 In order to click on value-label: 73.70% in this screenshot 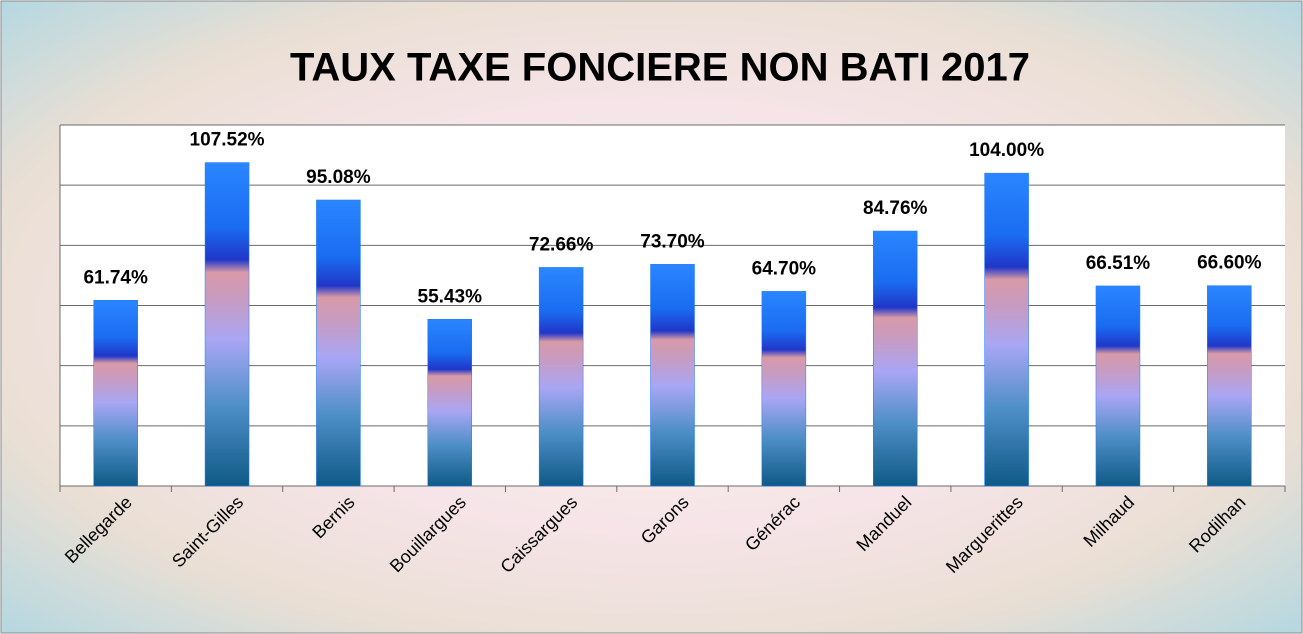, I will do `click(672, 241)`.